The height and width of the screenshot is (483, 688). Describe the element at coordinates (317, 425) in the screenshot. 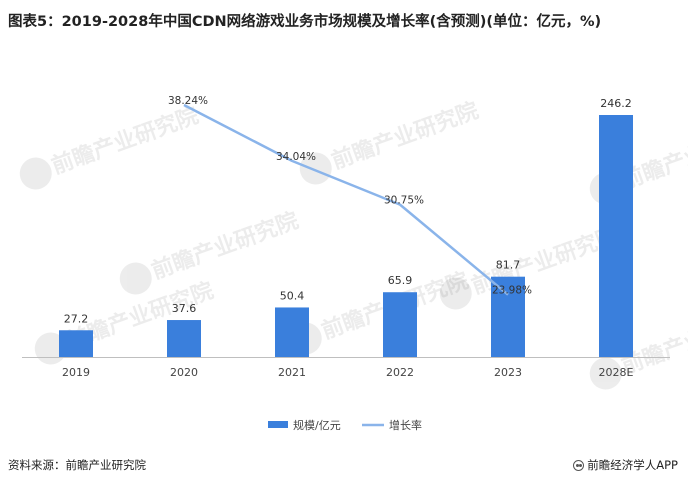

I see `legend-bar-label: 规模/亿元` at that location.